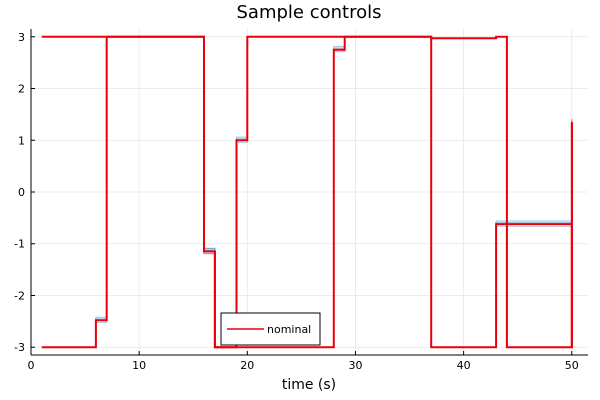 The height and width of the screenshot is (400, 600). What do you see at coordinates (31, 365) in the screenshot?
I see `x-tick-label: 0` at bounding box center [31, 365].